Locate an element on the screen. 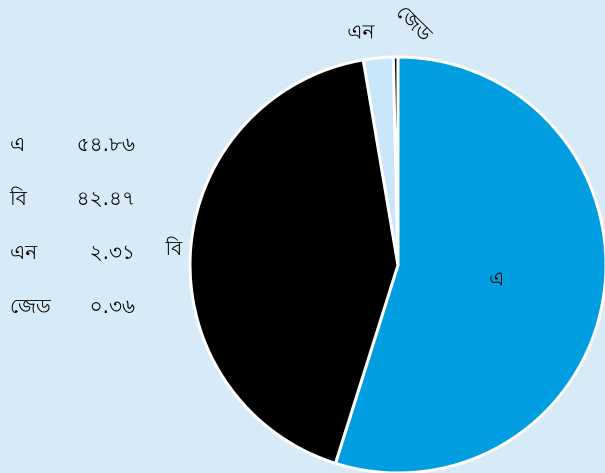 This screenshot has width=605, height=473. slice-label-bi: বি is located at coordinates (173, 248).